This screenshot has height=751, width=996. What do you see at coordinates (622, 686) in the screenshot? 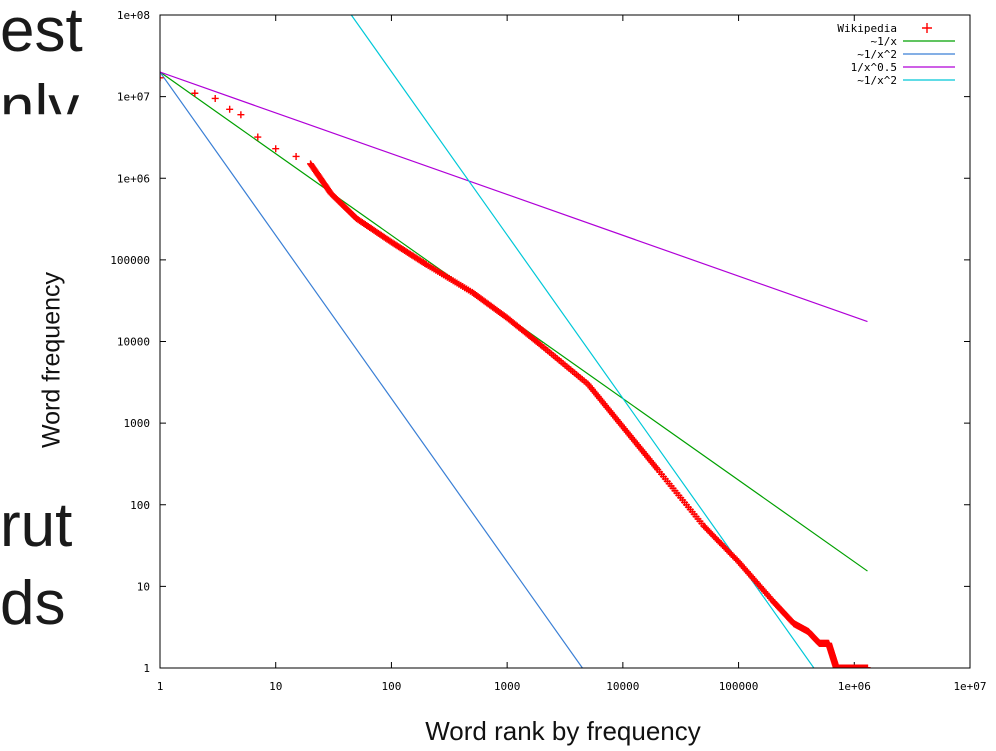
I see `x-tick-label: 10000` at bounding box center [622, 686].